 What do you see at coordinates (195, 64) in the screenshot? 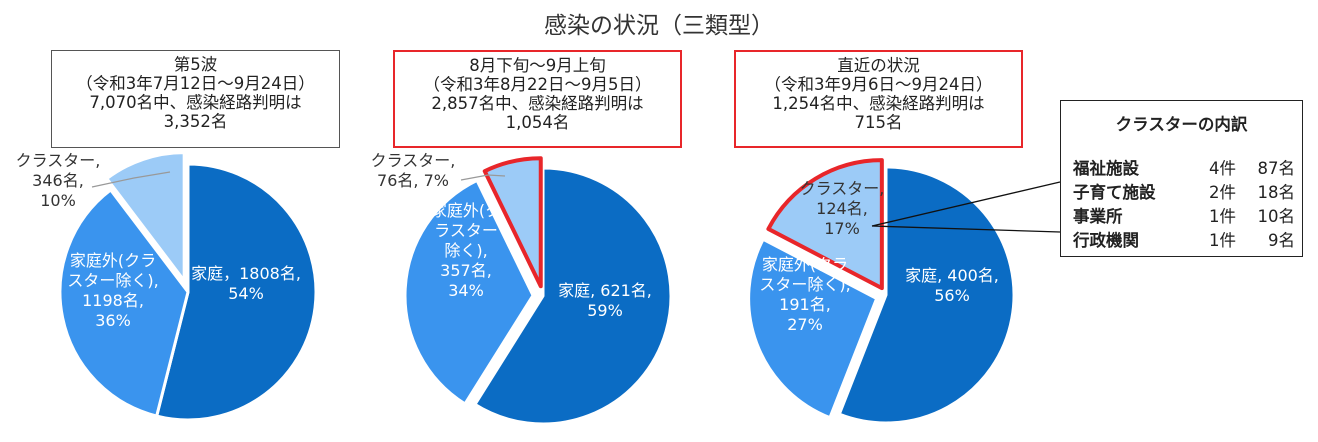
I see `panel-header-line: 第5波` at bounding box center [195, 64].